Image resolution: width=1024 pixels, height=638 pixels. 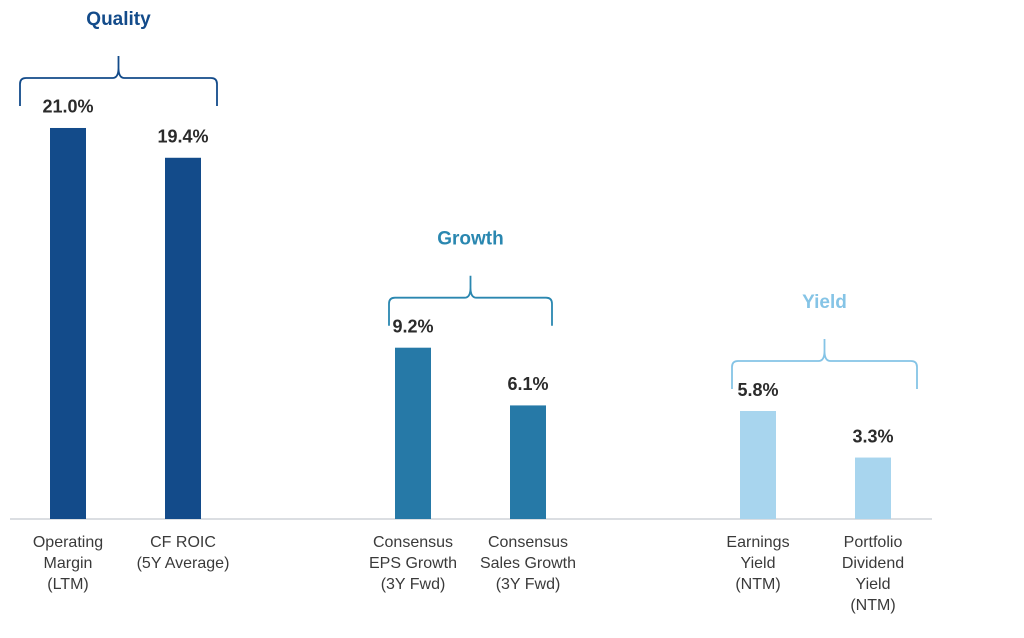 I want to click on value-label: 19.4%, so click(x=182, y=137).